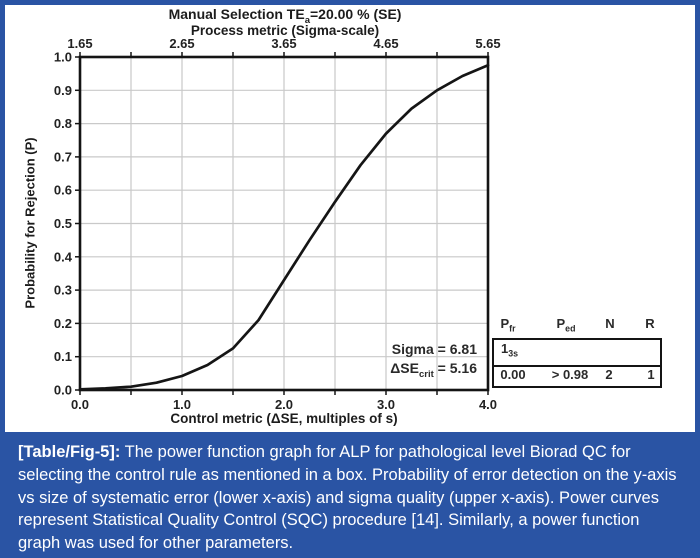 This screenshot has width=700, height=558. I want to click on chart-title-text: Manual Selection TE, so click(236, 14).